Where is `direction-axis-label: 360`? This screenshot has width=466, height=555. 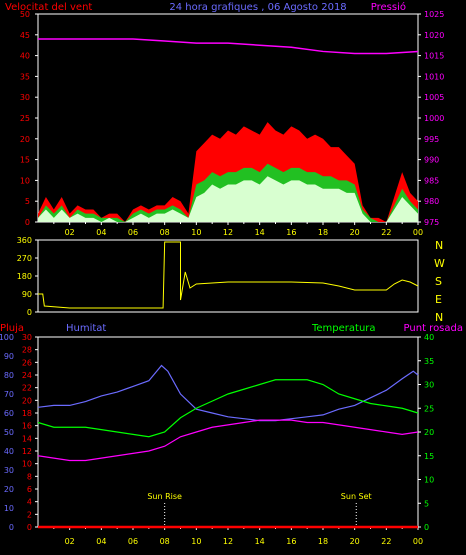
direction-axis-label: 360 is located at coordinates (24, 240).